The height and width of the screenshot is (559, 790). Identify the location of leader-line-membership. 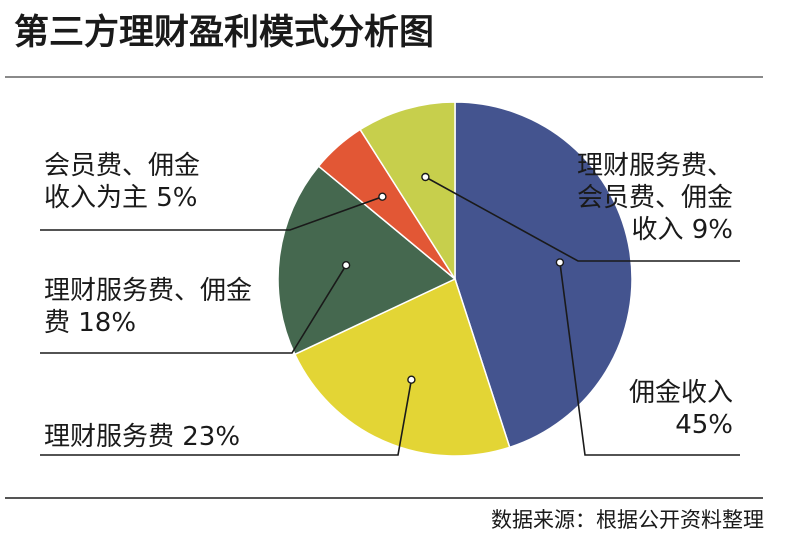
(211, 213).